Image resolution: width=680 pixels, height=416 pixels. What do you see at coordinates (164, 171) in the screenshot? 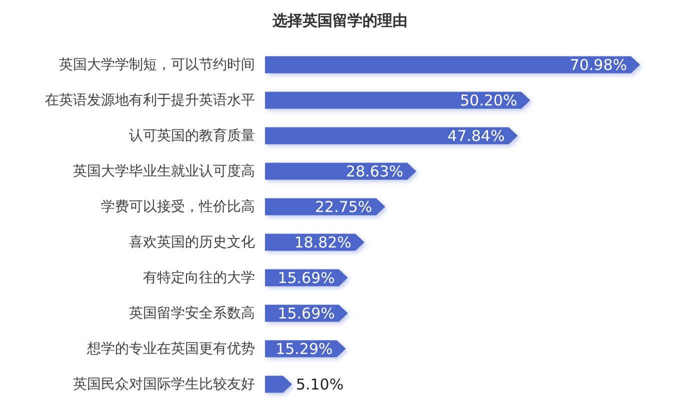
I see `y-tick-label: 英国大学毕业生就业认可度高` at bounding box center [164, 171].